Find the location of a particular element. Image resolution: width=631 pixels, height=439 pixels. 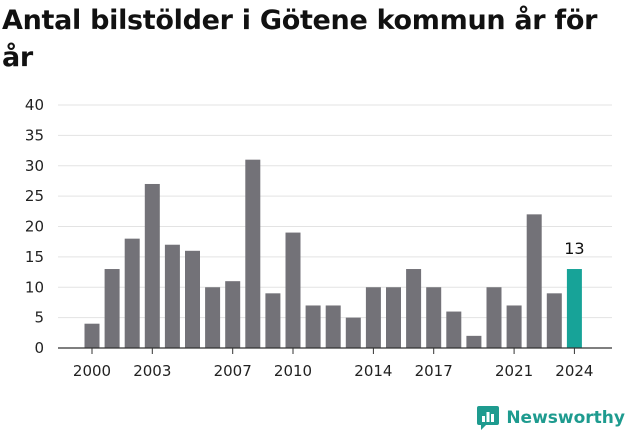

x-tick-label: 2000 is located at coordinates (92, 371).